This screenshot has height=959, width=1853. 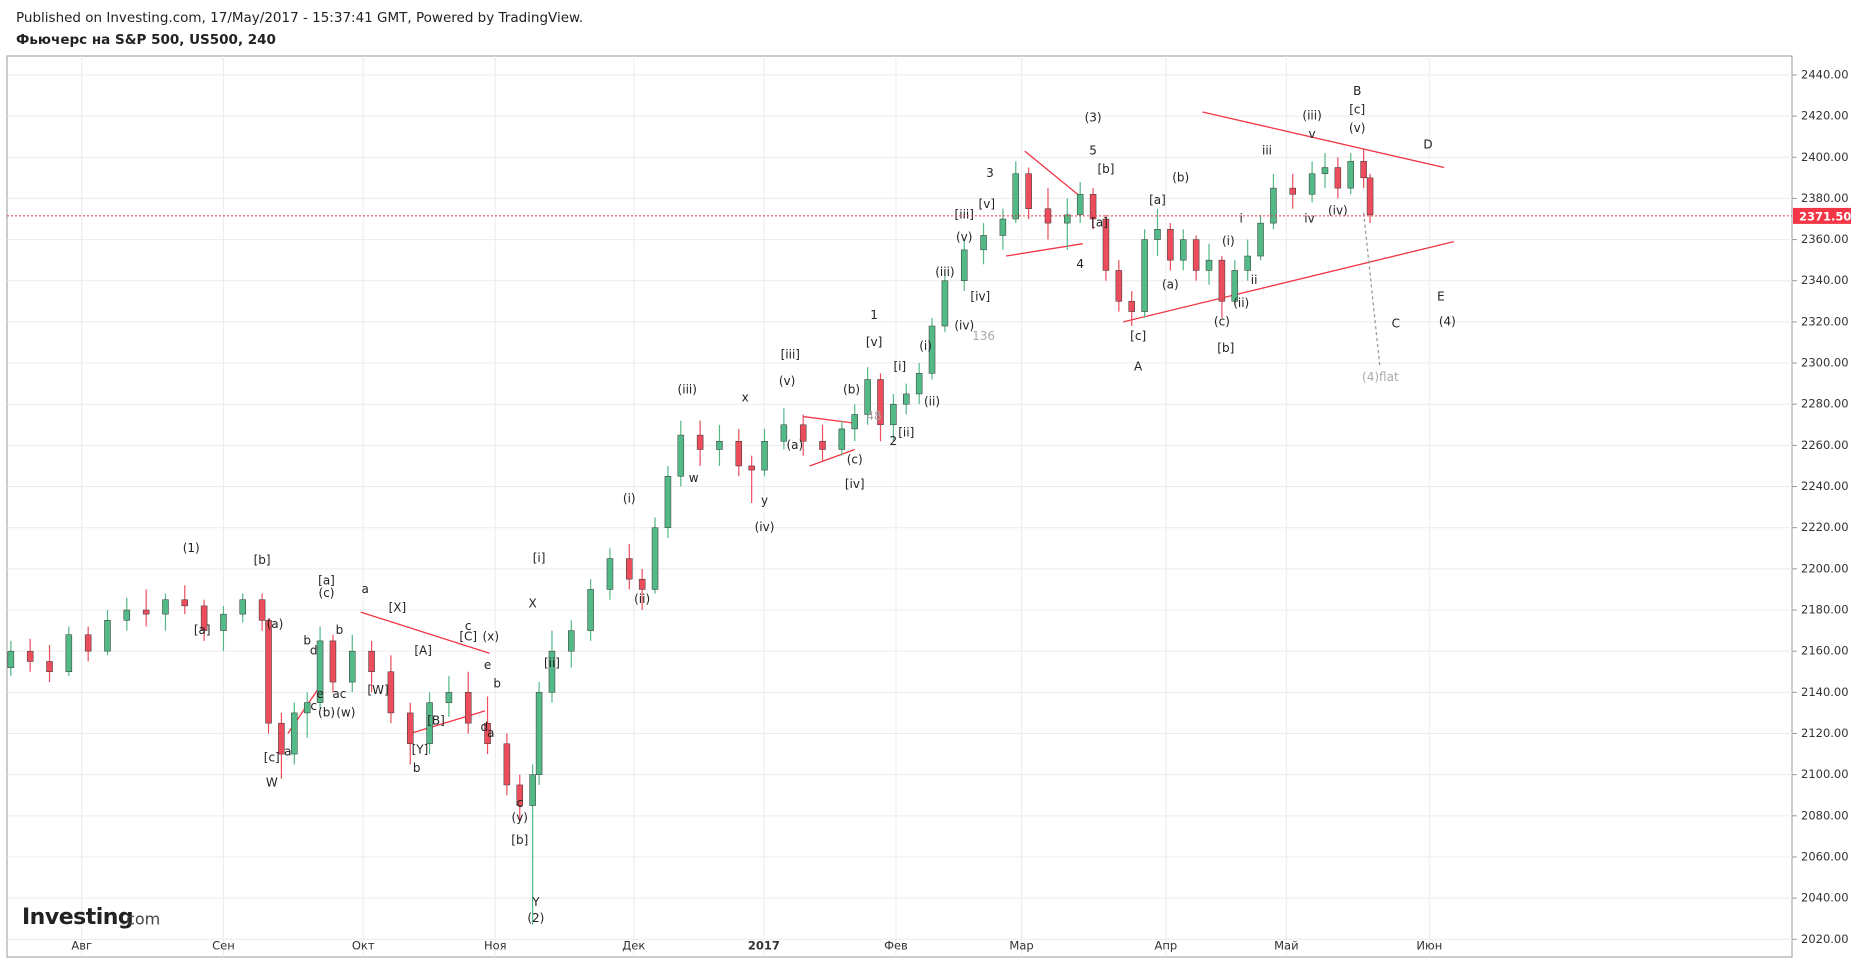 I want to click on wave-label: (4)flat, so click(x=1380, y=377).